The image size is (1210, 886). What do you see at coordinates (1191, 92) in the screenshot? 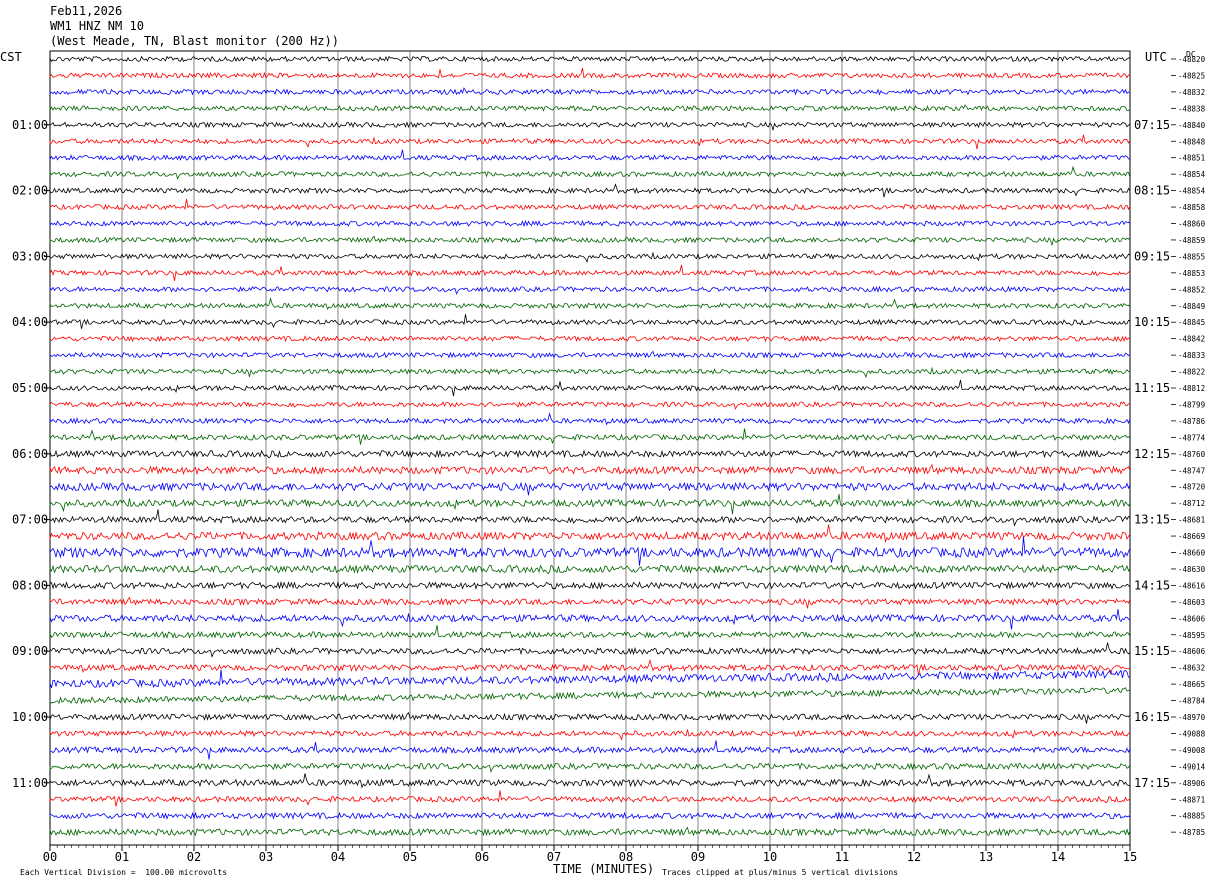
I see `dc-value-label: -48832` at bounding box center [1191, 92].